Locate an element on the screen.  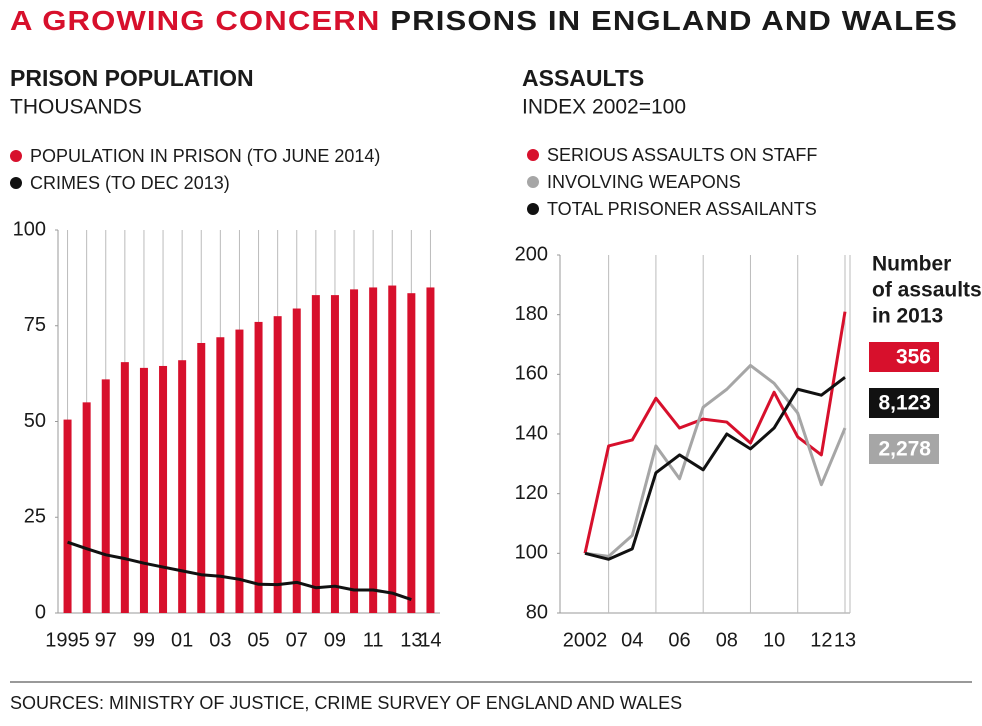
x-tick-label: 04 is located at coordinates (632, 640).